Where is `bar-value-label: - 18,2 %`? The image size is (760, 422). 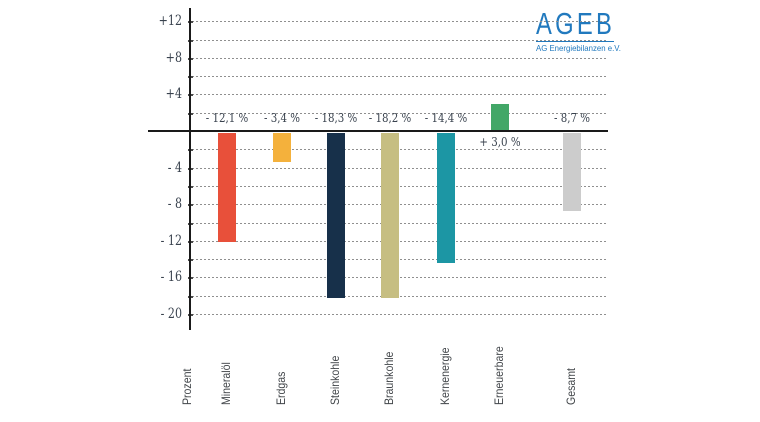 bar-value-label: - 18,2 % is located at coordinates (390, 117).